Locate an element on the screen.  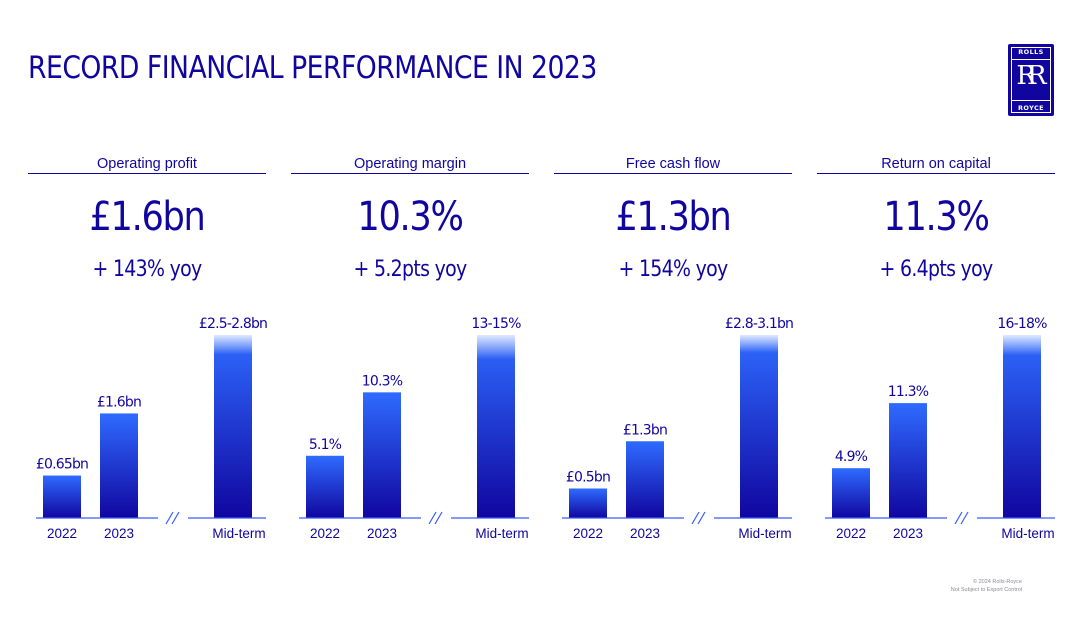
logo-monogram: RR is located at coordinates (1031, 76).